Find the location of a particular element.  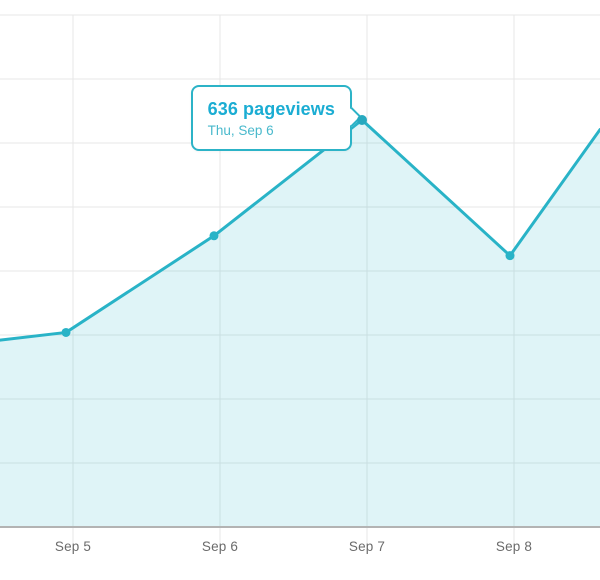

tooltip-value: 636 pageviews is located at coordinates (271, 108).